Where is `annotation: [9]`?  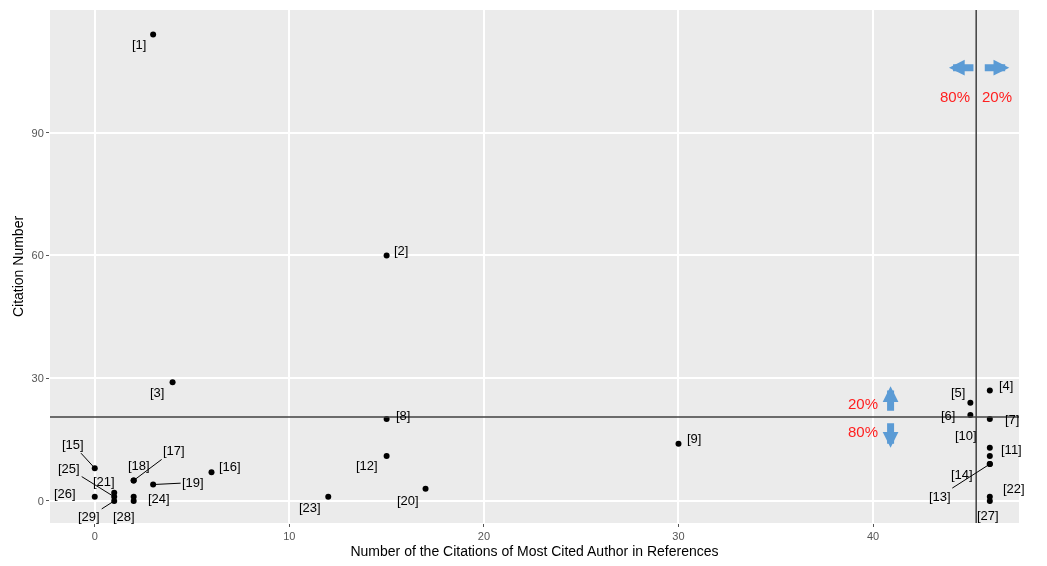
annotation: [9] is located at coordinates (694, 438).